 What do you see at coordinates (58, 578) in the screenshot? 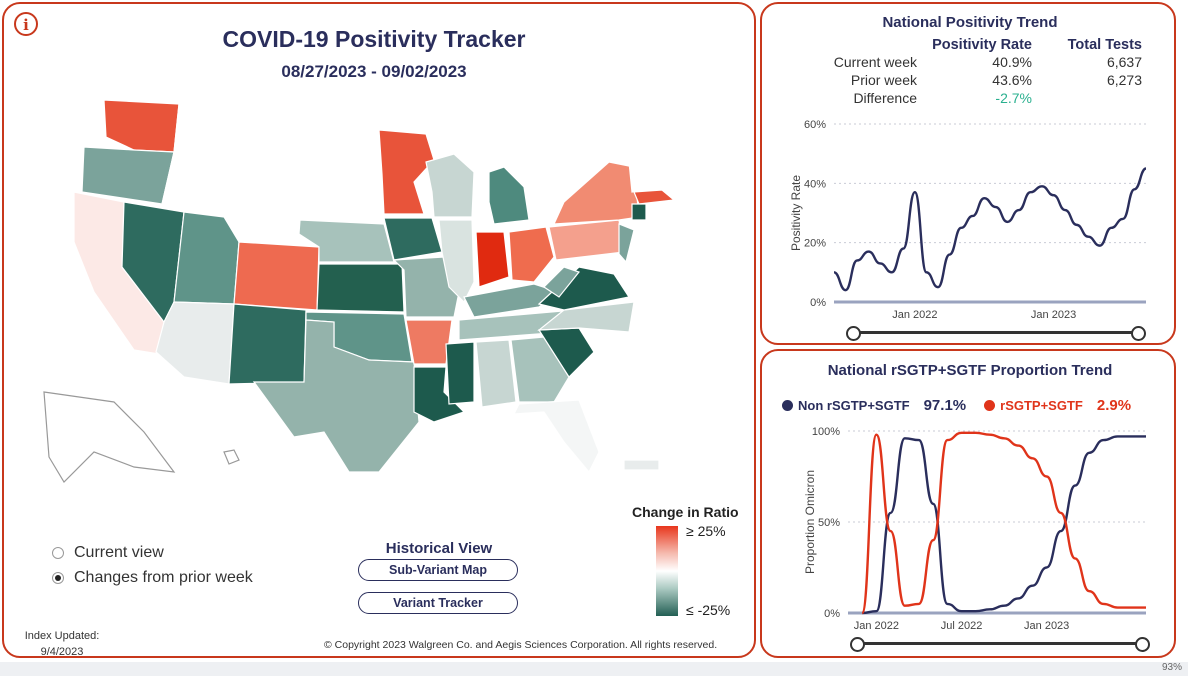
I see `radio-button-selected` at bounding box center [58, 578].